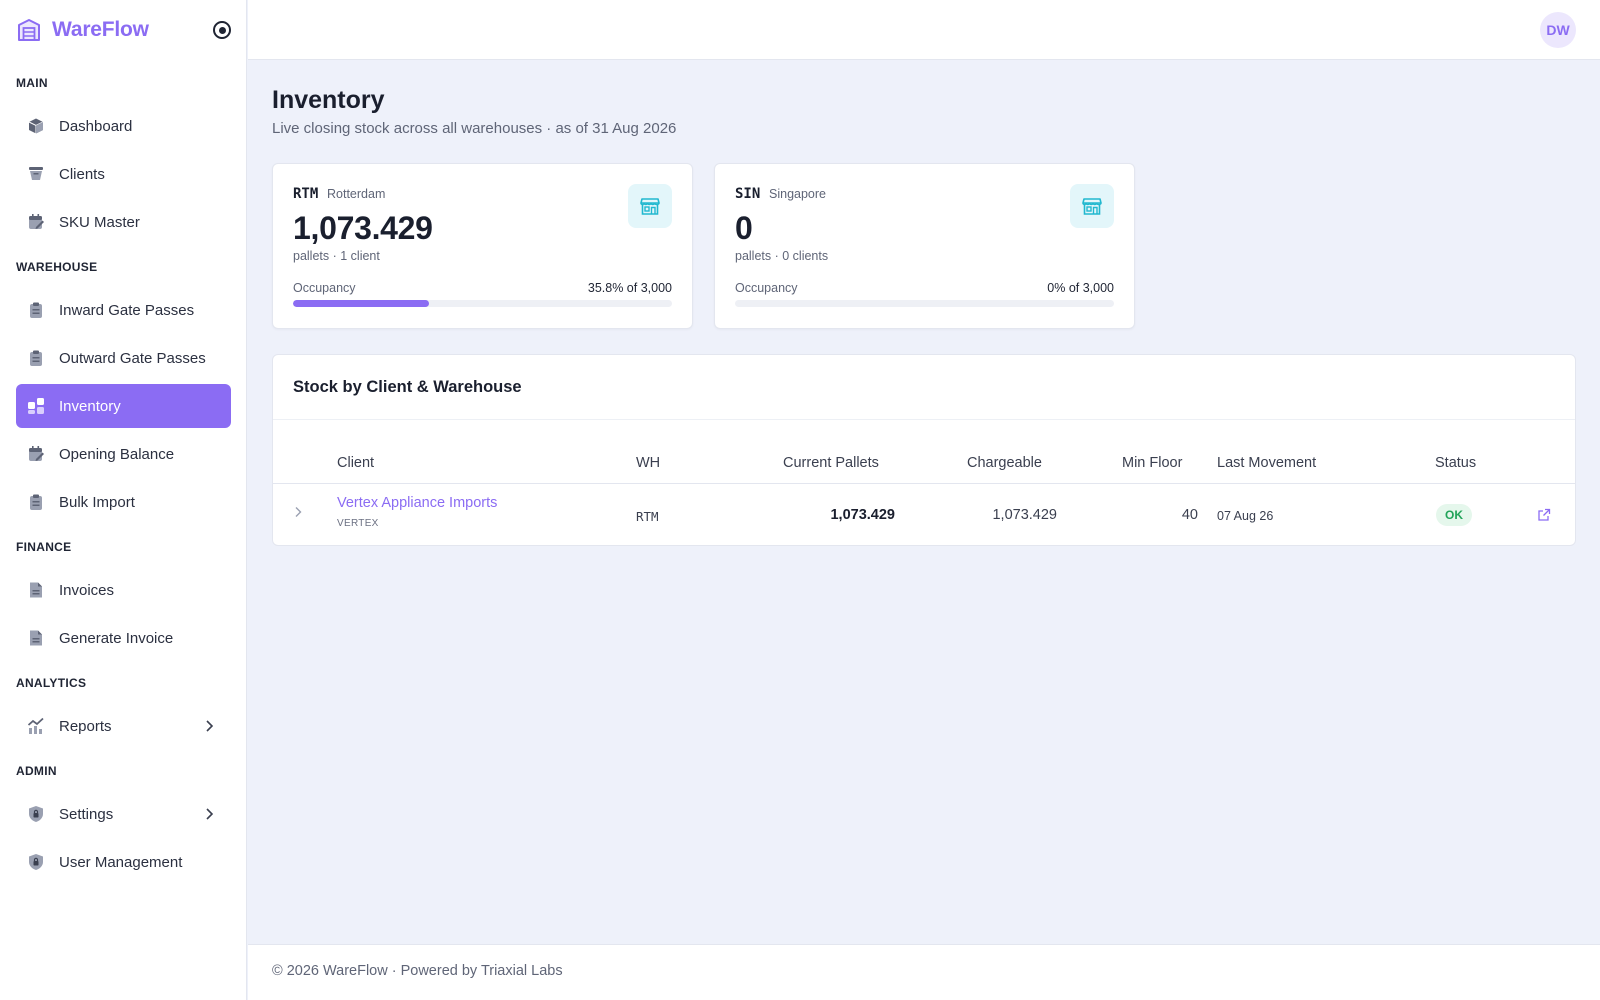  What do you see at coordinates (36, 126) in the screenshot?
I see `cube-icon` at bounding box center [36, 126].